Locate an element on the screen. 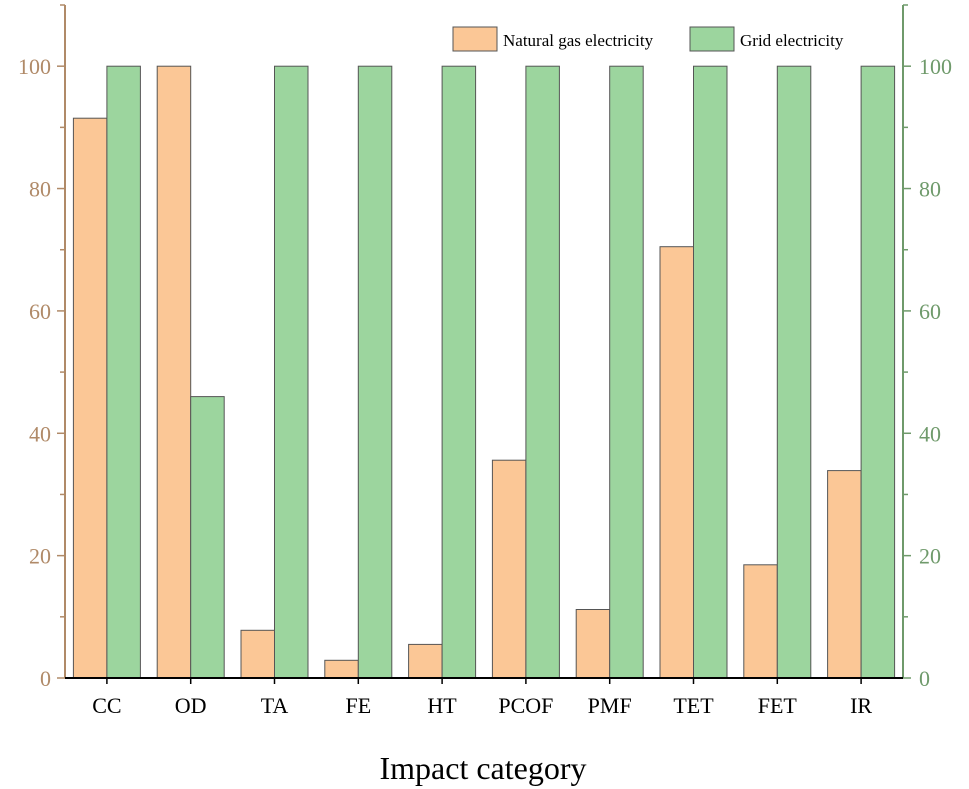  bar-natural-gas-pcof is located at coordinates (509, 569).